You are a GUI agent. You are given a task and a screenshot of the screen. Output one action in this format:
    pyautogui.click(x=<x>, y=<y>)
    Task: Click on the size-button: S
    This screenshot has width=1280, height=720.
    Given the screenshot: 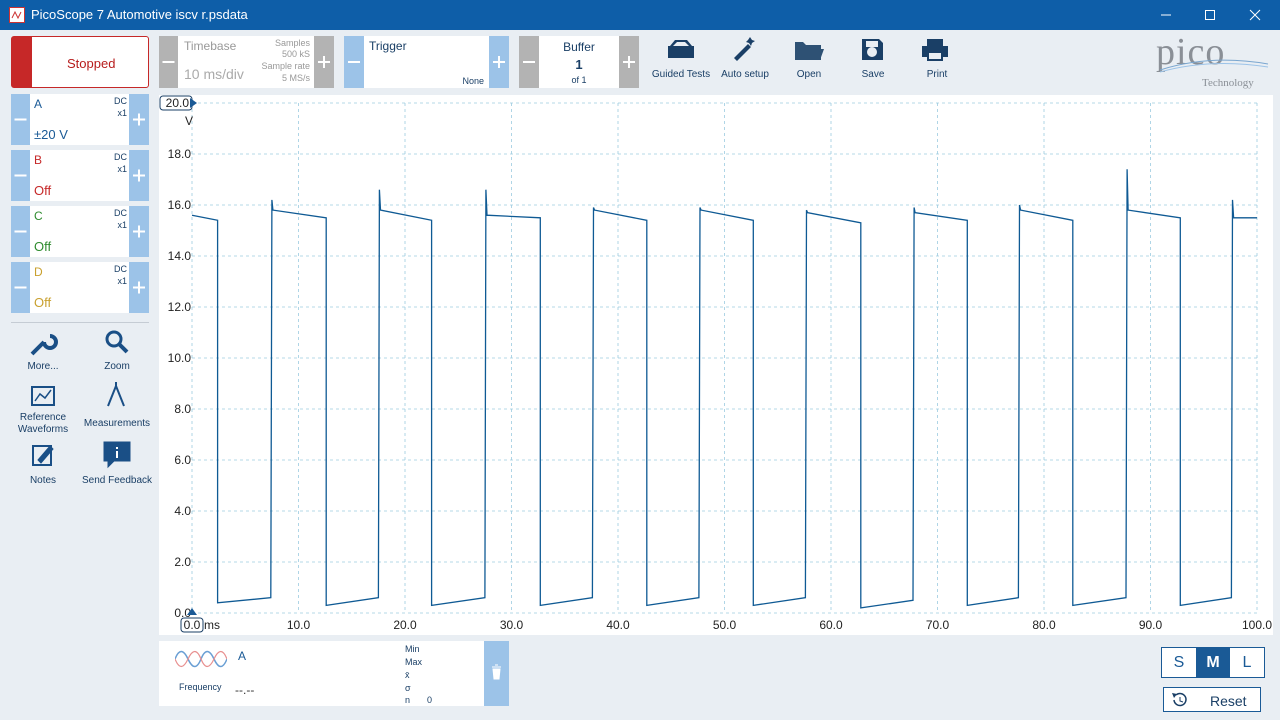 What is the action you would take?
    pyautogui.click(x=1179, y=662)
    